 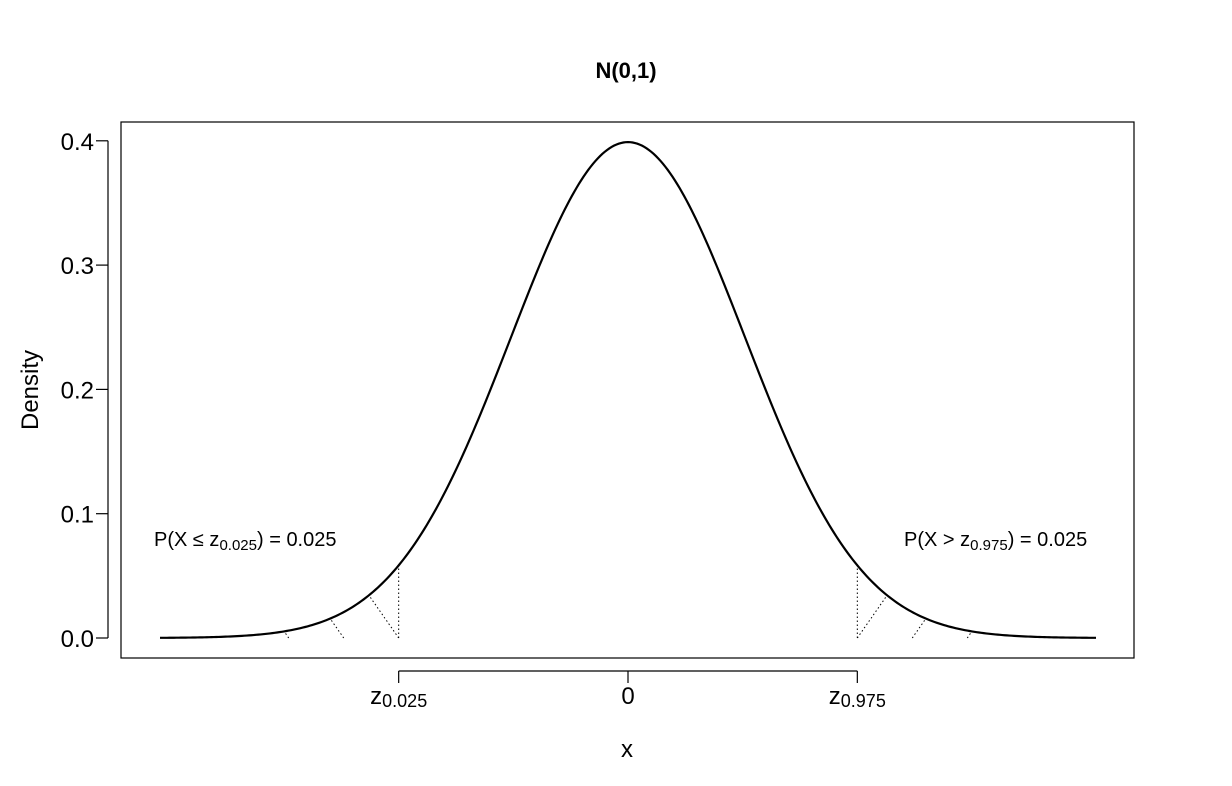 What do you see at coordinates (627, 696) in the screenshot?
I see `x-tick-label: 0` at bounding box center [627, 696].